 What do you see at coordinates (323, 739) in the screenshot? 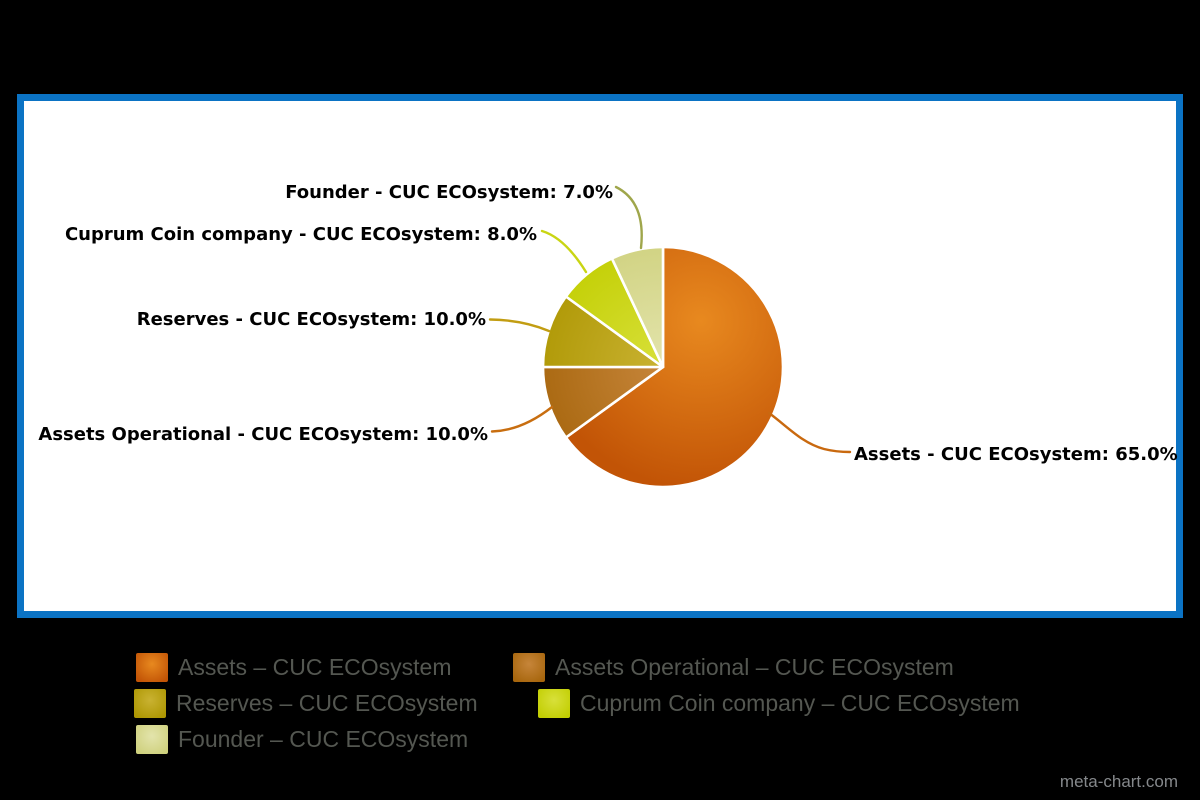
I see `legend-label: Founder – CUC ECOsystem` at bounding box center [323, 739].